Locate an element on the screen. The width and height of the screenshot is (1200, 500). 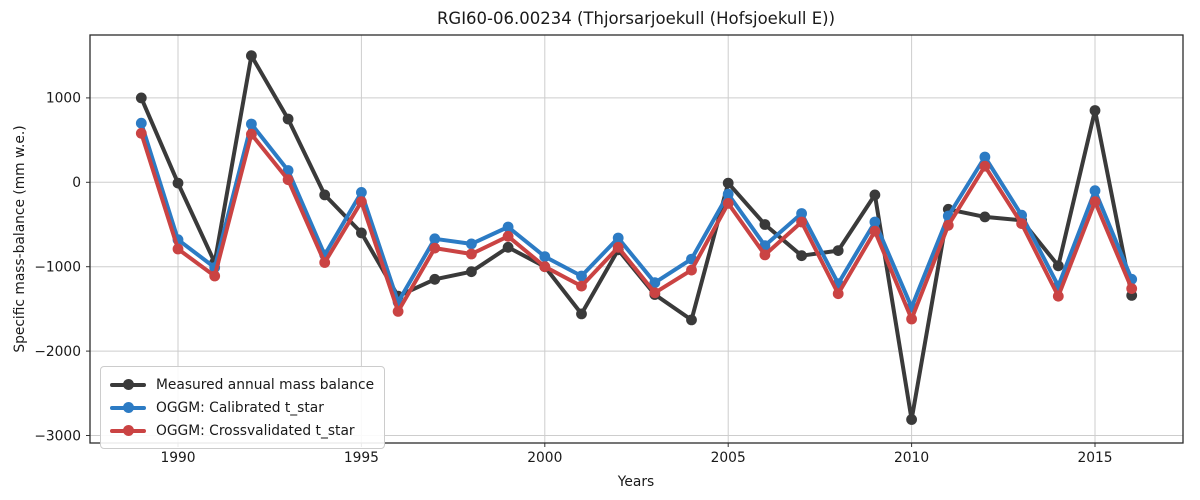
legend-line-sample-calibrated is located at coordinates (128, 407).